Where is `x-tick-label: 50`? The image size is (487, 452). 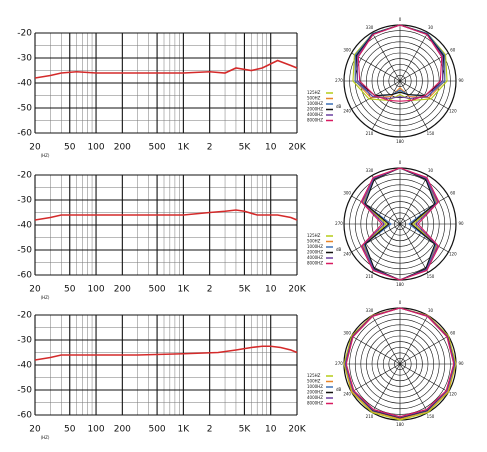
x-tick-label: 50 is located at coordinates (70, 290).